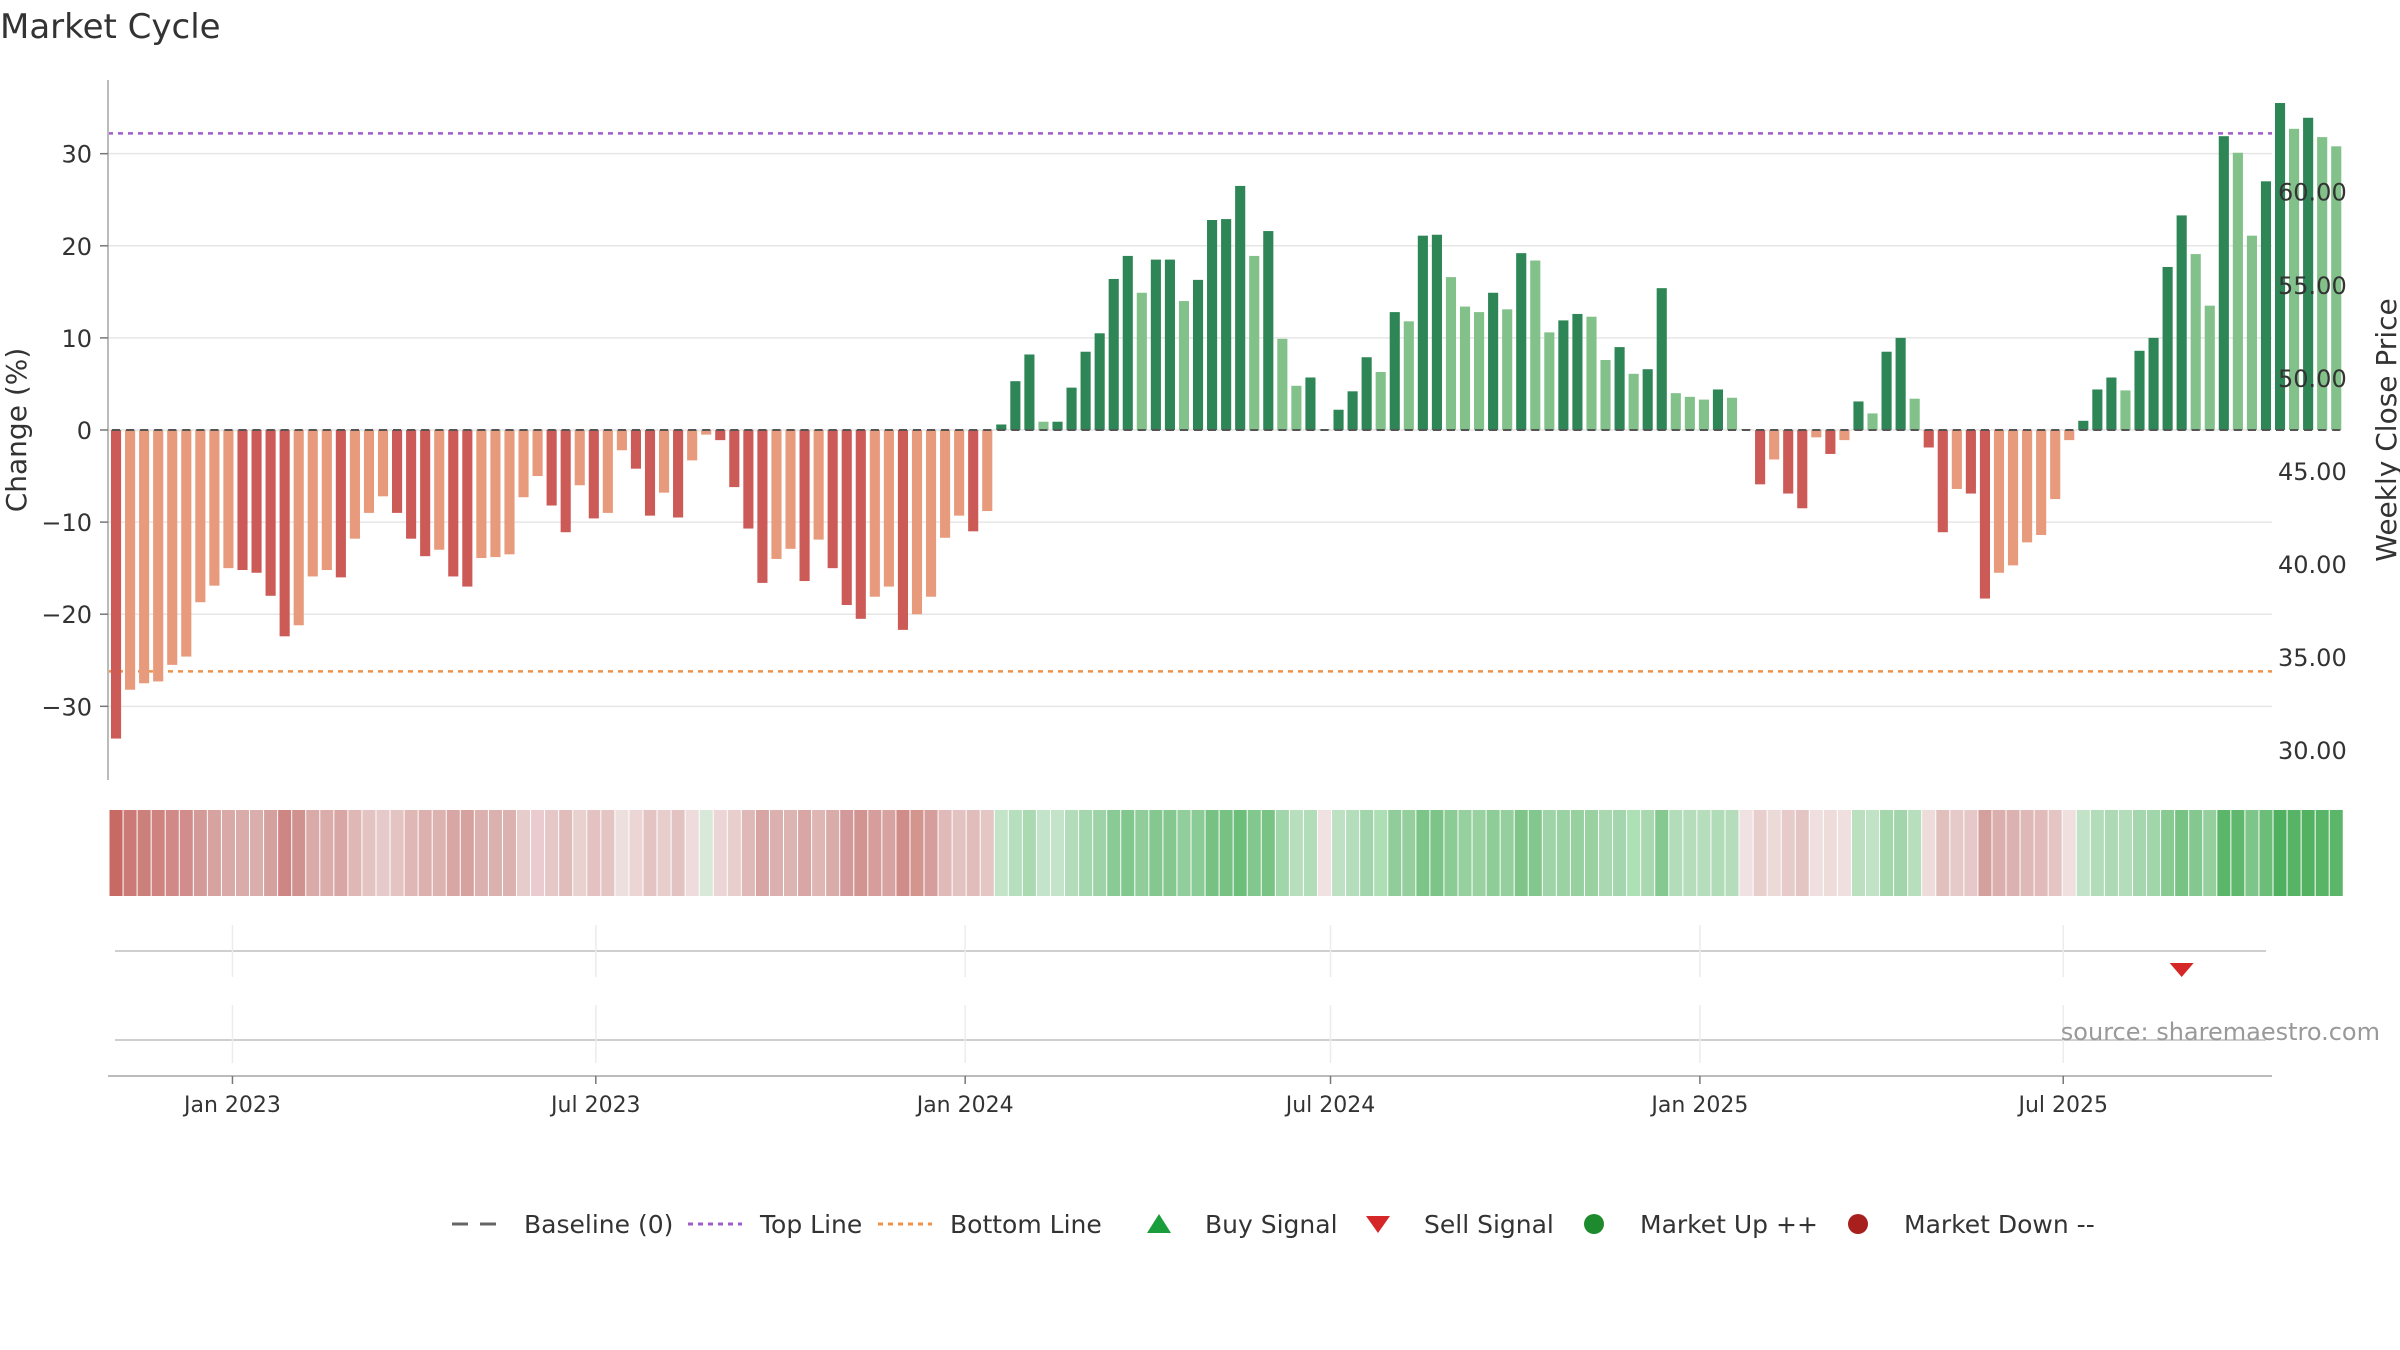 The width and height of the screenshot is (2400, 1350). What do you see at coordinates (1026, 1224) in the screenshot?
I see `legend-label: Bottom Line` at bounding box center [1026, 1224].